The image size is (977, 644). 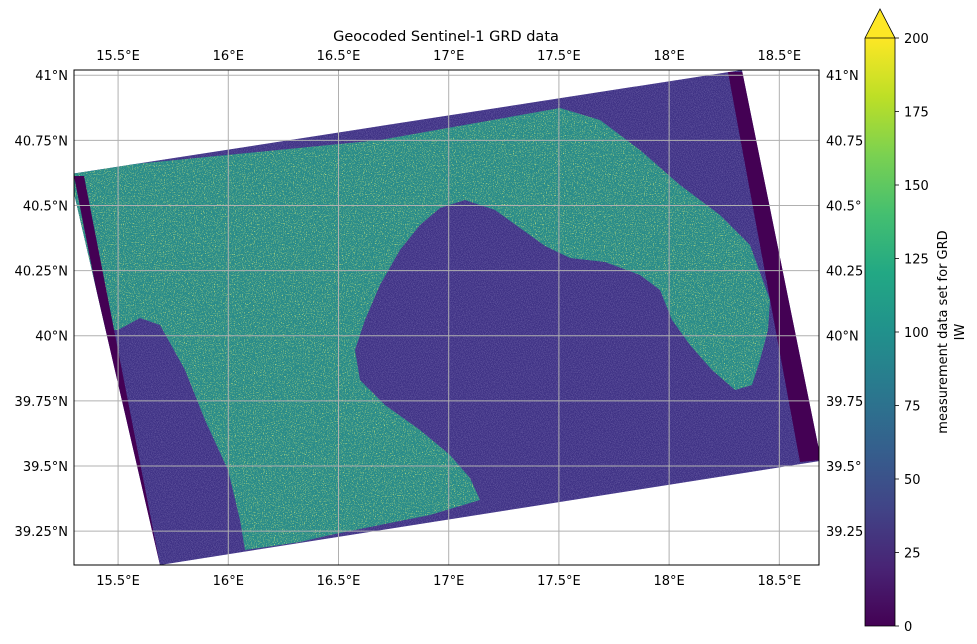 What do you see at coordinates (51, 76) in the screenshot?
I see `y-tick-label-left: 41°N` at bounding box center [51, 76].